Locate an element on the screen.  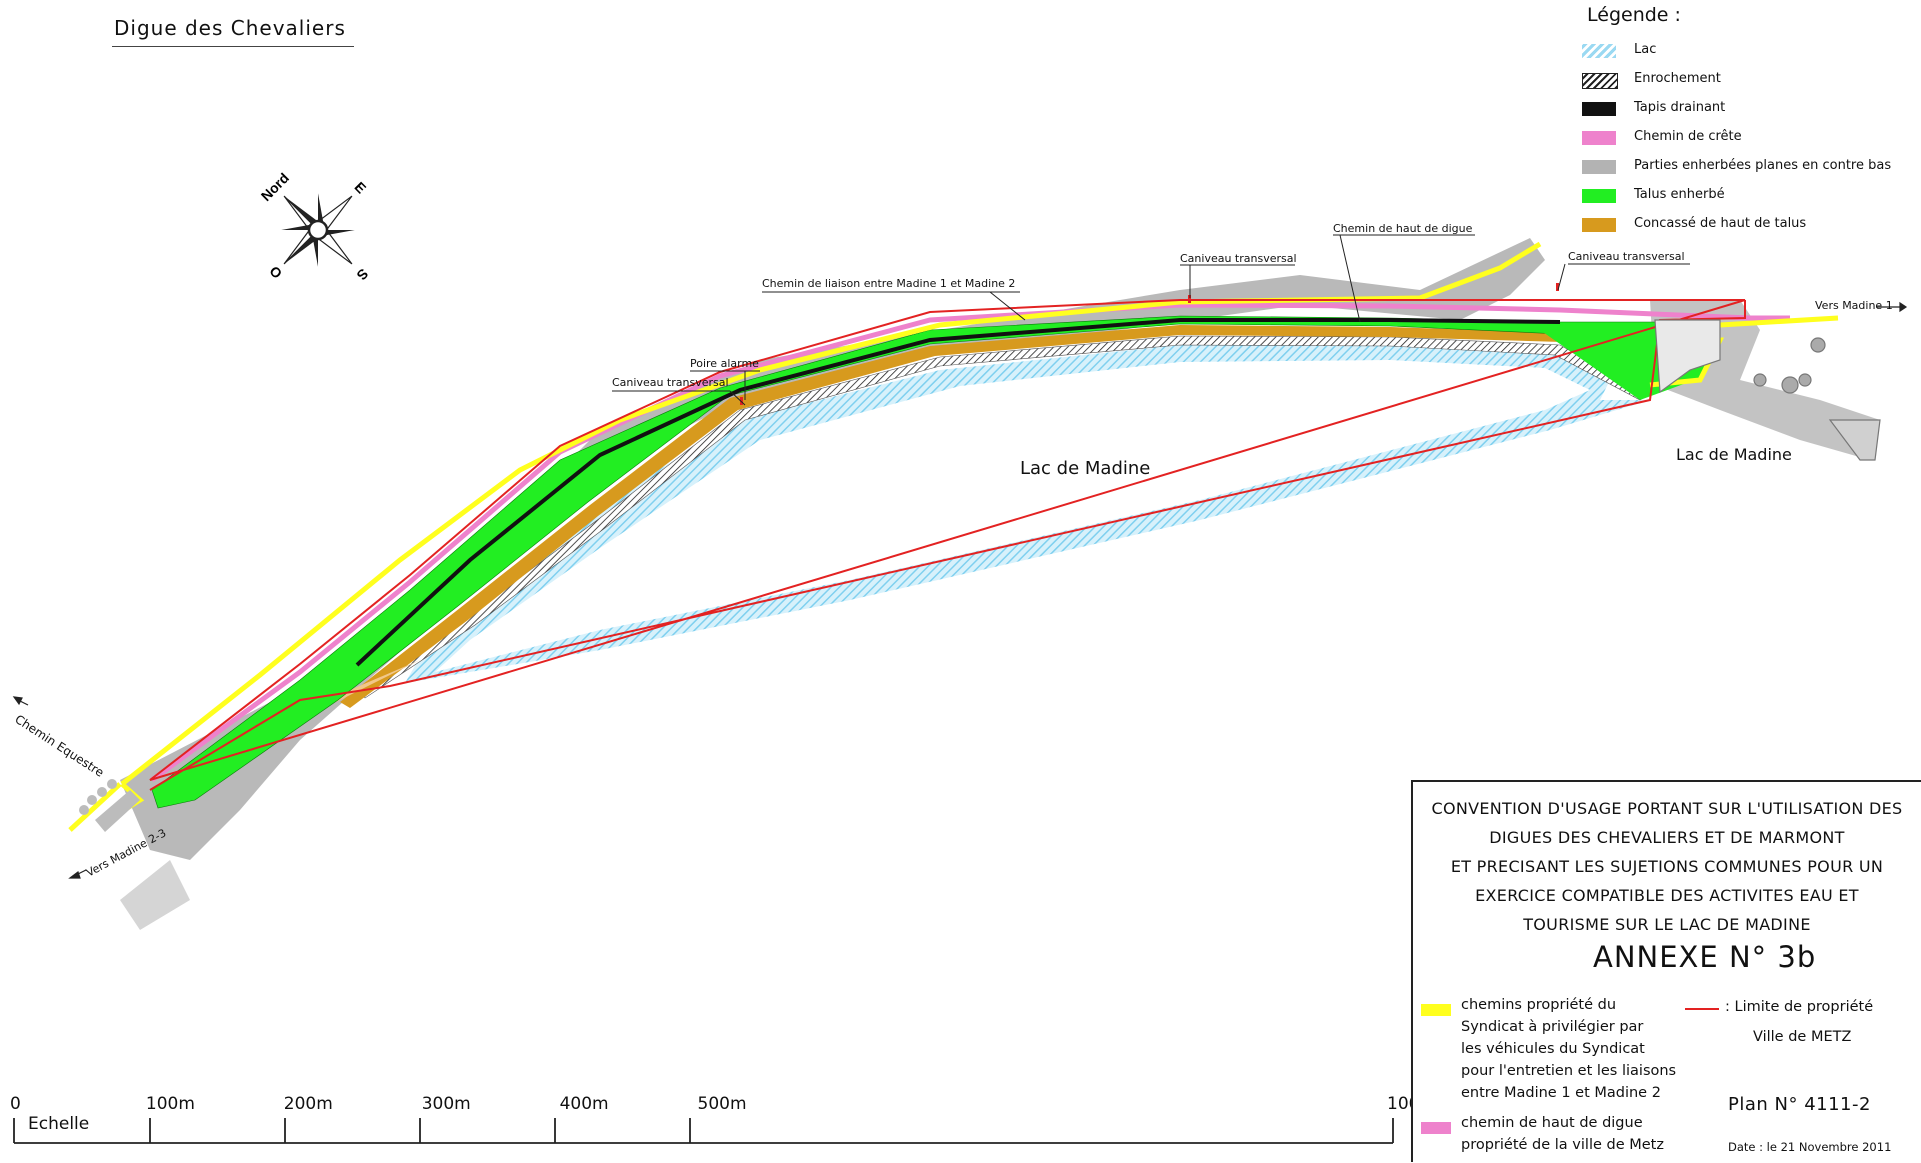
legend-item: Tapis drainant is located at coordinates (1744, 110).